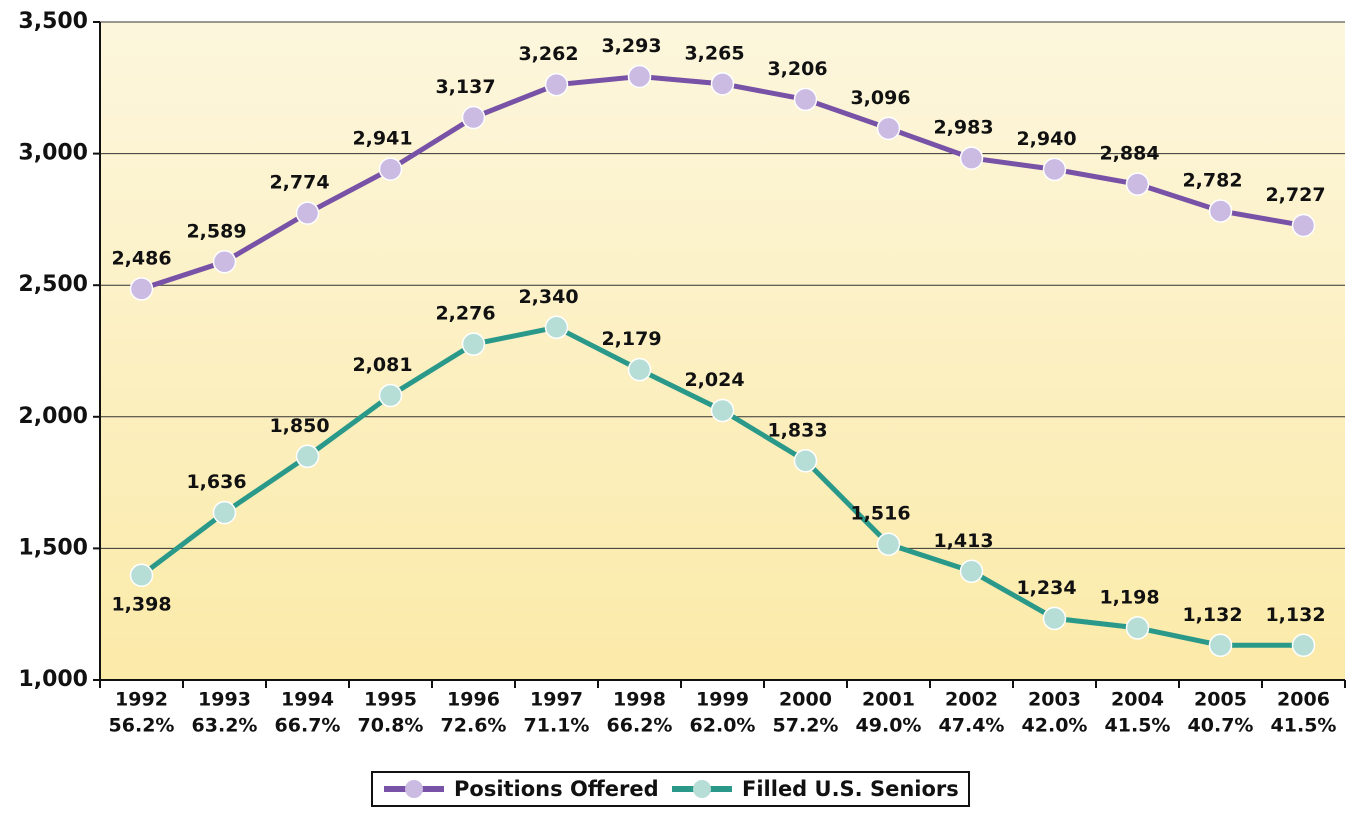  What do you see at coordinates (714, 380) in the screenshot?
I see `data-label: 2,024` at bounding box center [714, 380].